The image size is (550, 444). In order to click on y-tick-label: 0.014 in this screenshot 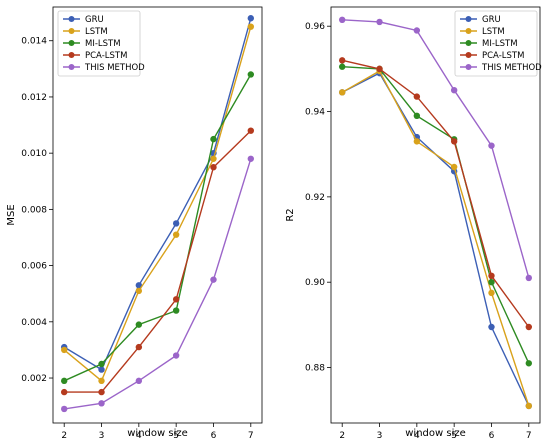, I will do `click(34, 42)`.